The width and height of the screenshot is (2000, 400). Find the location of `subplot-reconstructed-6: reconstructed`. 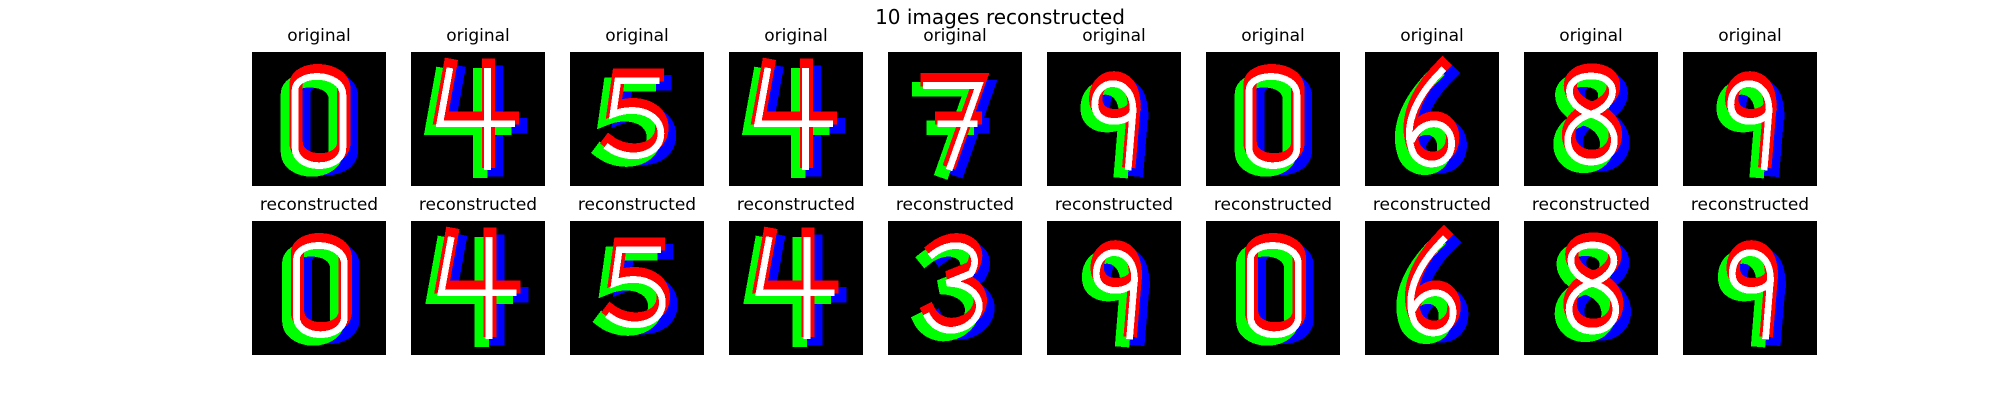

subplot-reconstructed-6: reconstructed is located at coordinates (1114, 274).